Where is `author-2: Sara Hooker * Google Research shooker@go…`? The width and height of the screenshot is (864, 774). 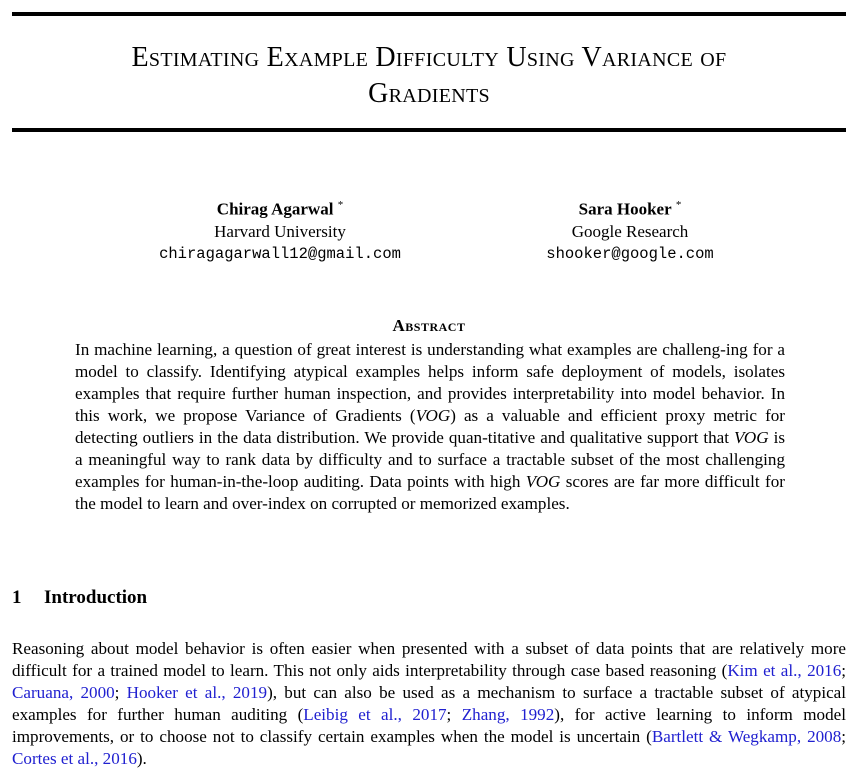
author-2: Sara Hooker * Google Research shooker@go… is located at coordinates (630, 229).